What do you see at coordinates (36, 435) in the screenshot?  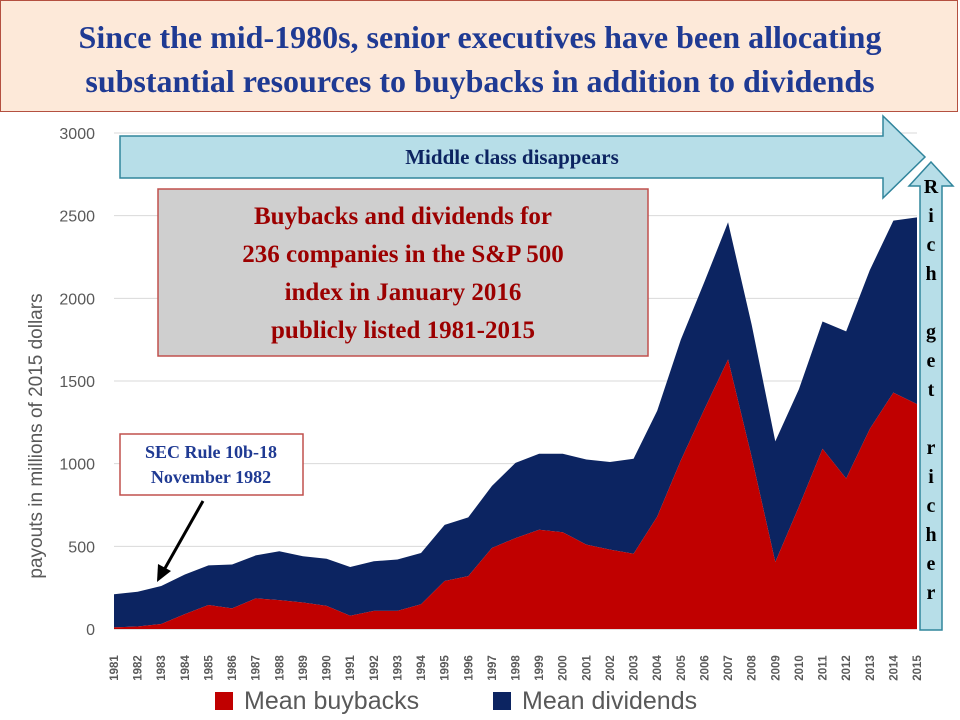 I see `y-axis-label: payouts in millions of 2015 dollars` at bounding box center [36, 435].